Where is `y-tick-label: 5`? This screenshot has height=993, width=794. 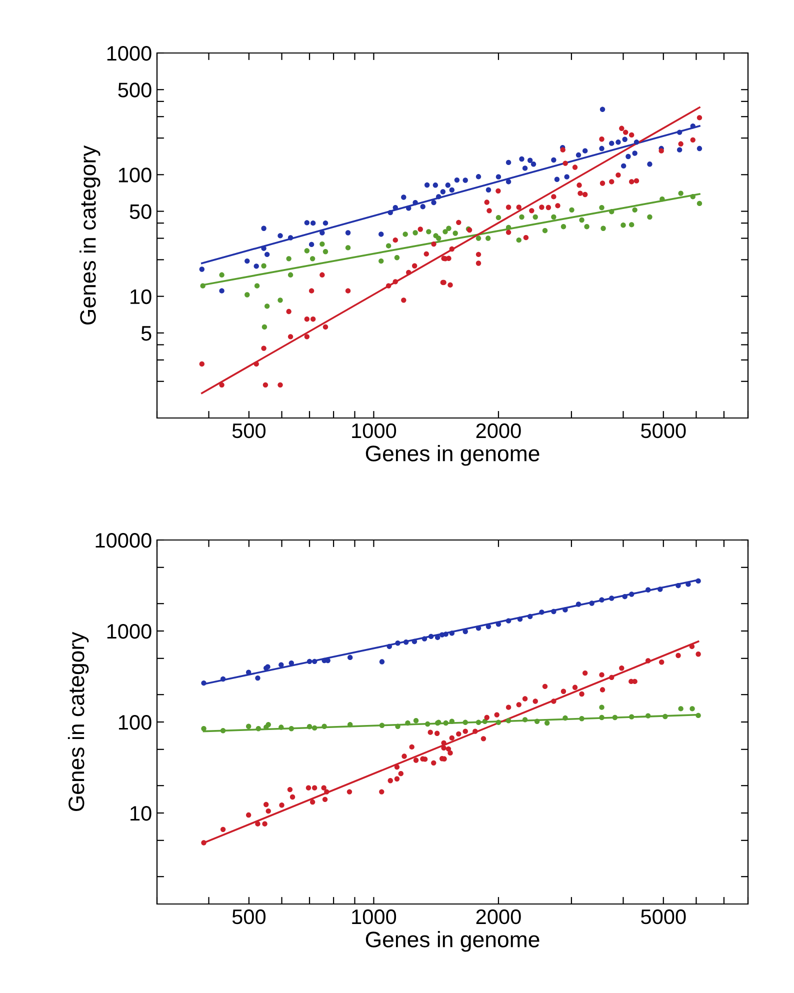
y-tick-label: 5 is located at coordinates (146, 333).